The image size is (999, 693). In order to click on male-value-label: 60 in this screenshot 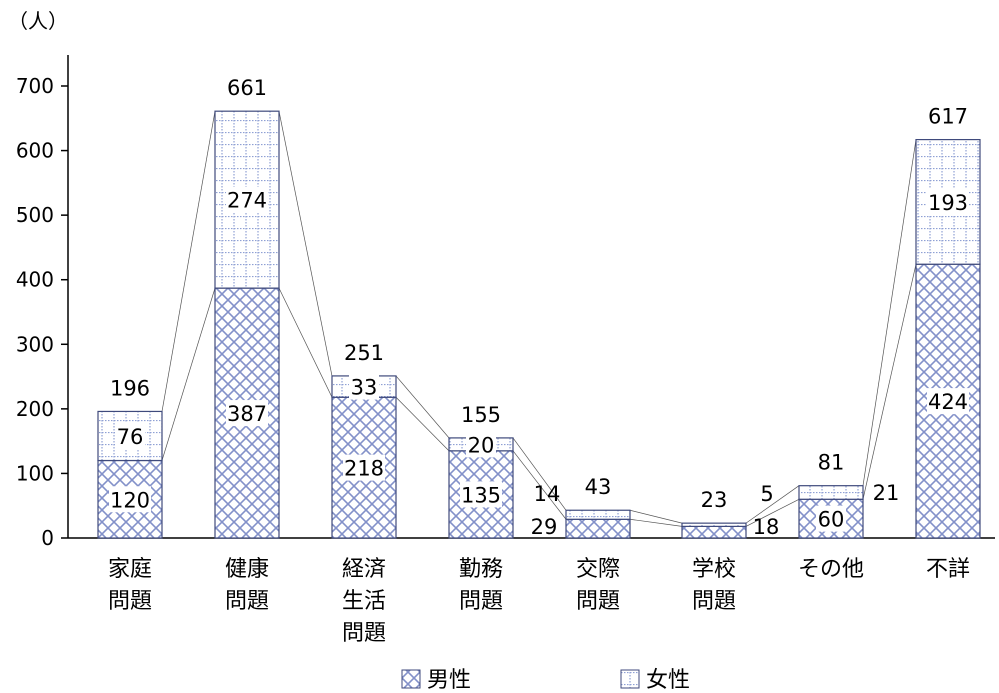, I will do `click(831, 520)`.